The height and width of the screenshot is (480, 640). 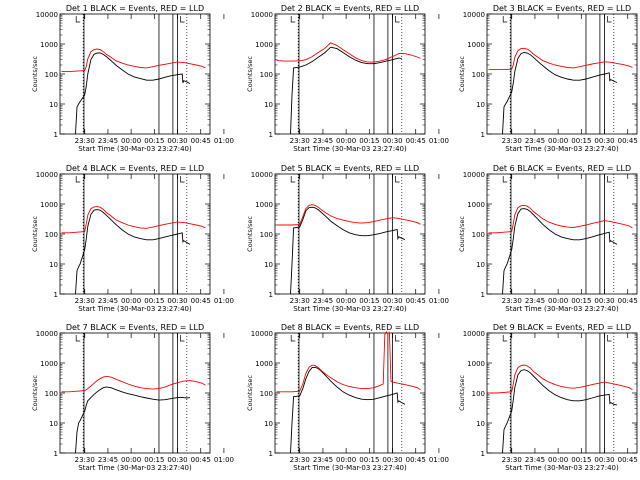 What do you see at coordinates (562, 8) in the screenshot?
I see `chart-title: Det 3 BLACK = Events, RED = LLD` at bounding box center [562, 8].